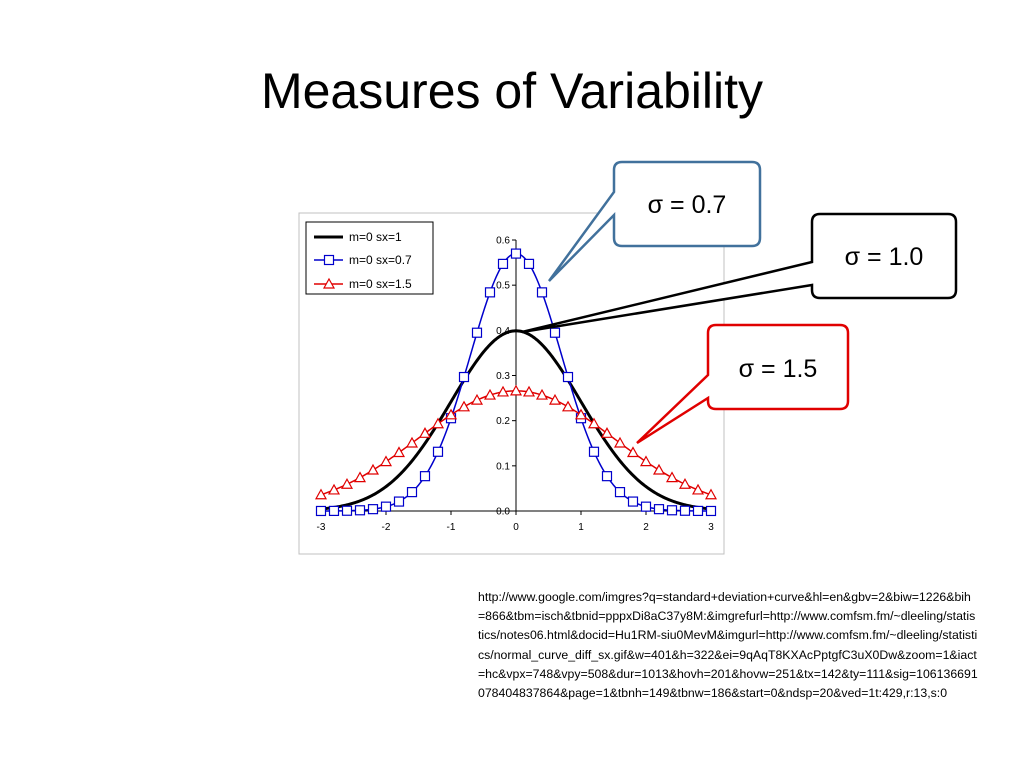 This screenshot has width=1024, height=768. What do you see at coordinates (503, 286) in the screenshot?
I see `y-tick-label: 0.5` at bounding box center [503, 286].